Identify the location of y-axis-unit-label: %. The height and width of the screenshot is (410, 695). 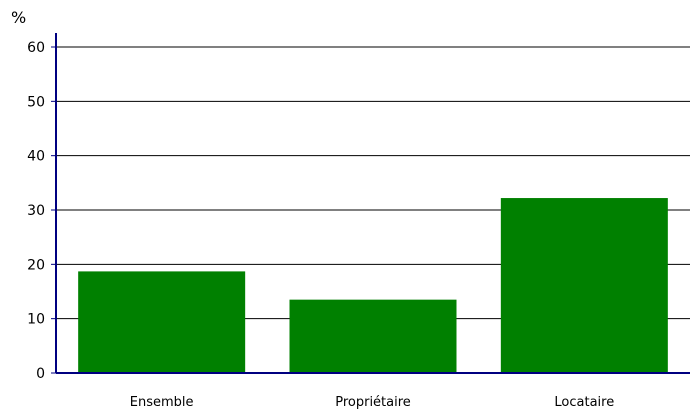
(18, 17).